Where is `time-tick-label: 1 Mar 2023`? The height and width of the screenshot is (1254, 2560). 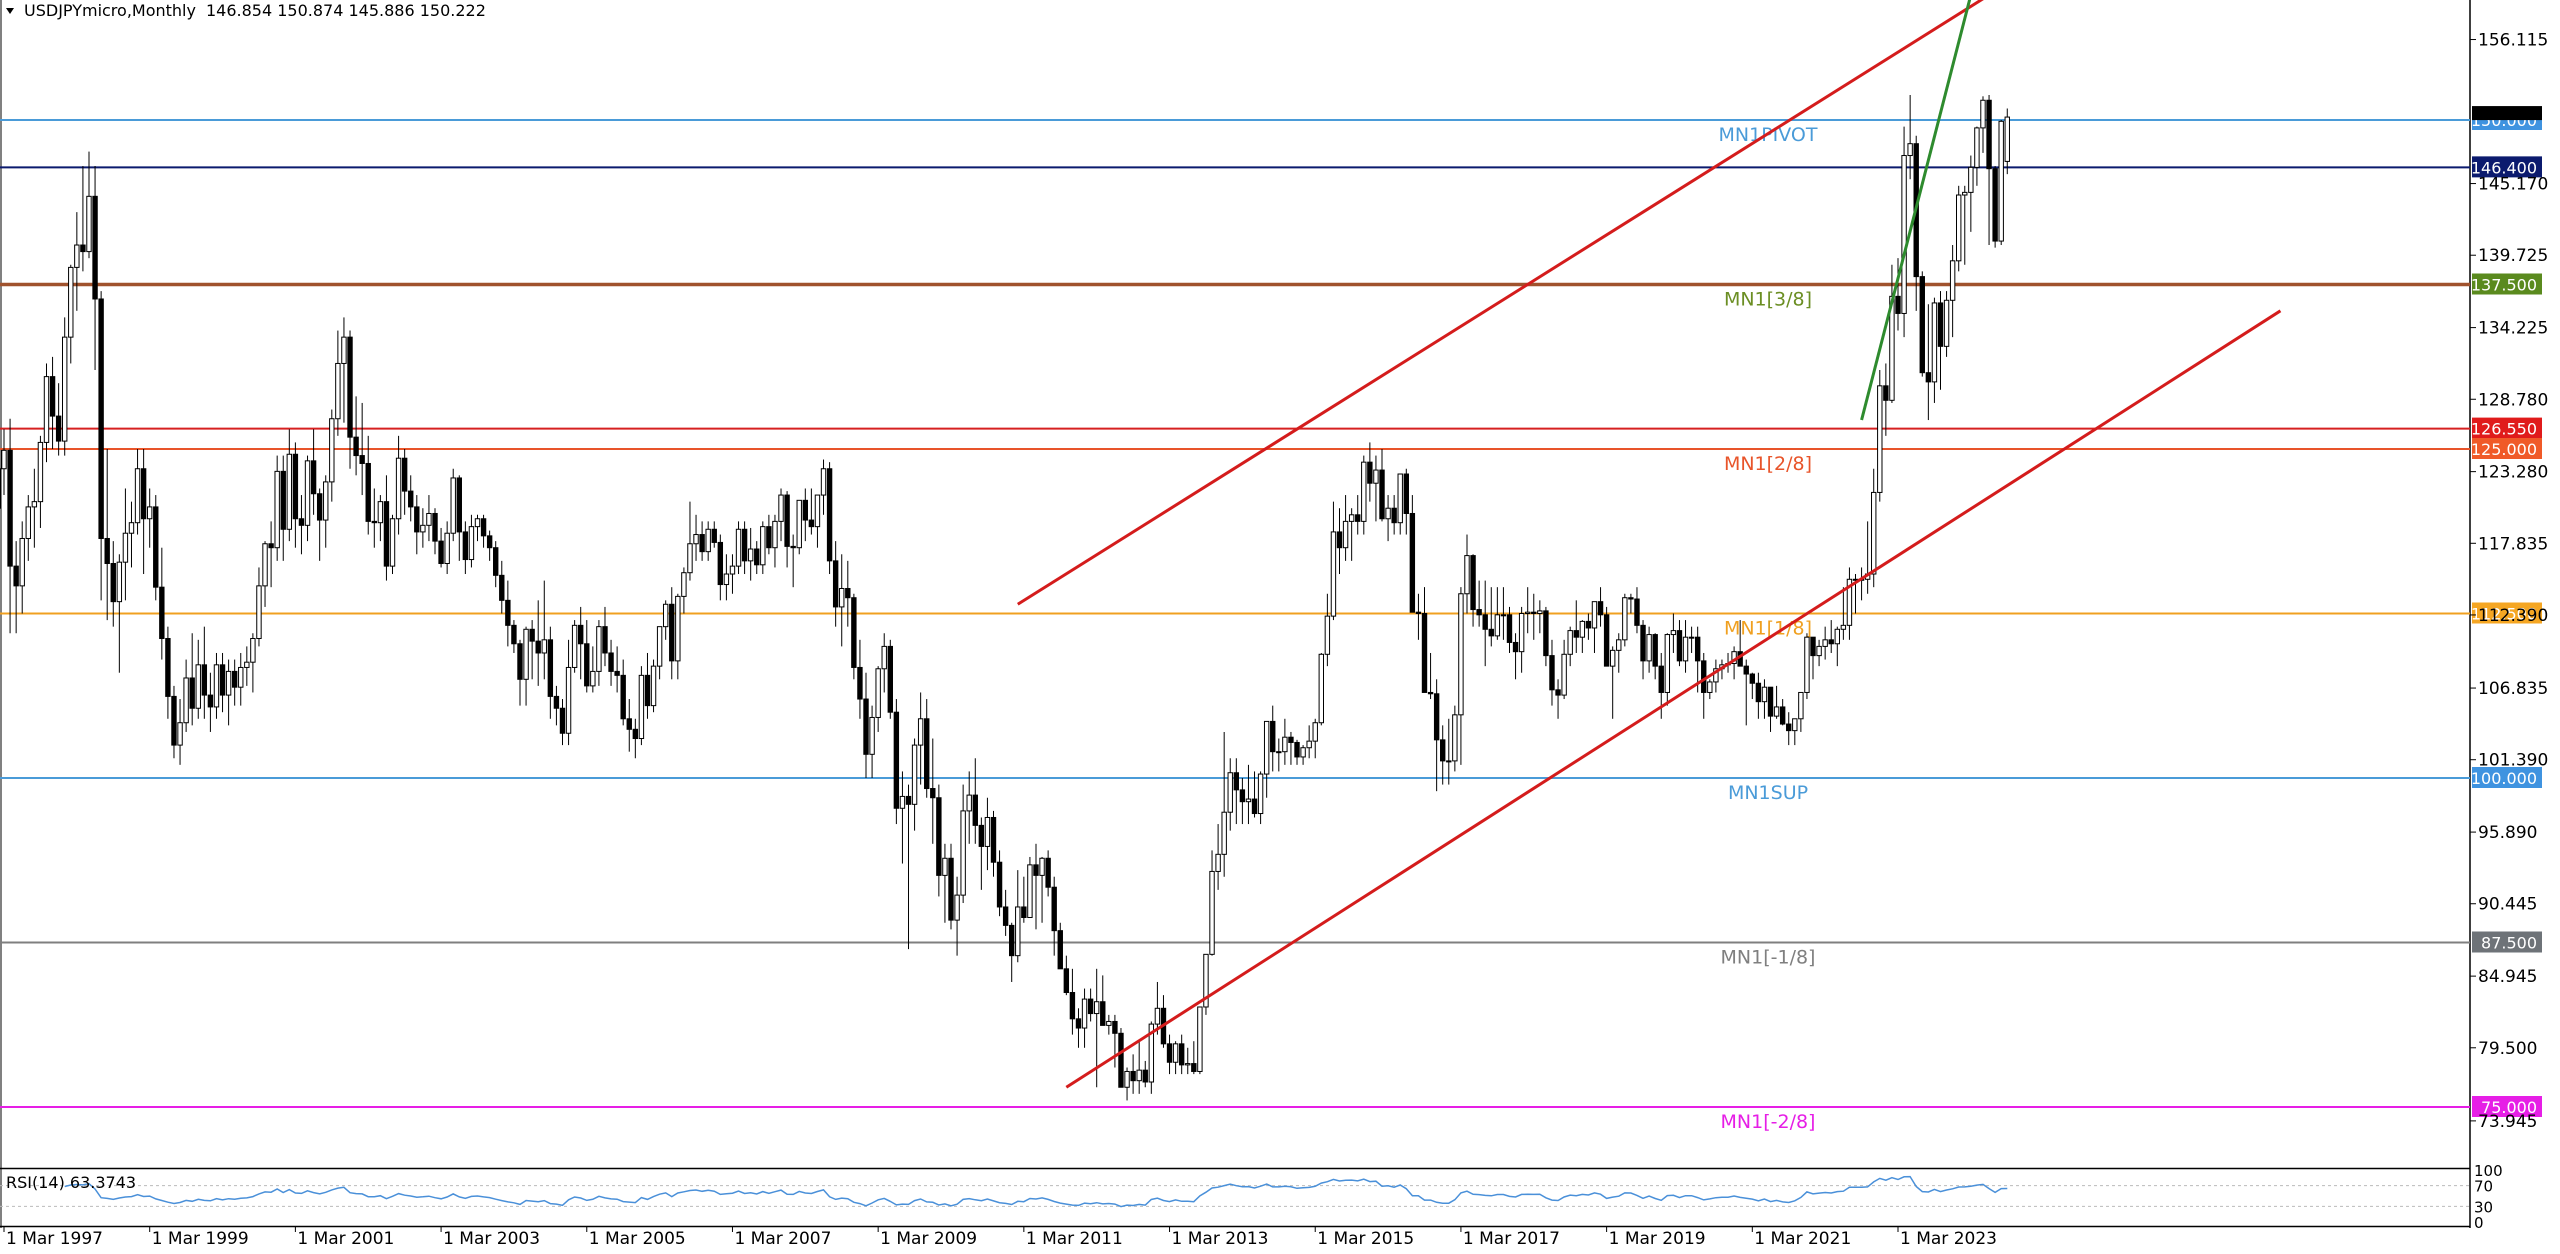
time-tick-label: 1 Mar 2023 is located at coordinates (1948, 1239).